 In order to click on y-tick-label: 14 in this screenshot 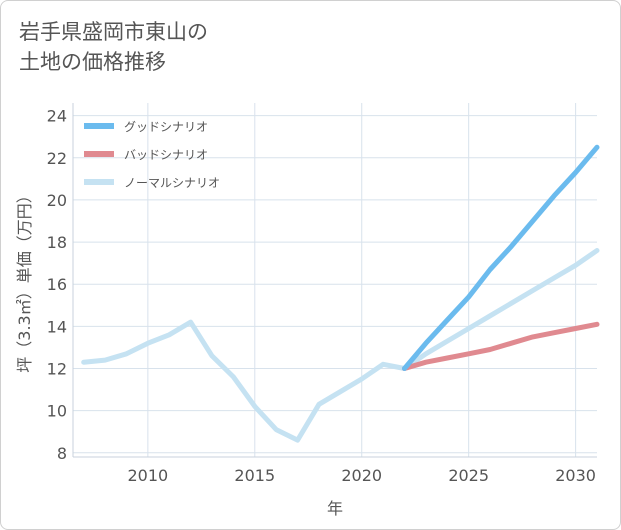, I will do `click(57, 326)`.